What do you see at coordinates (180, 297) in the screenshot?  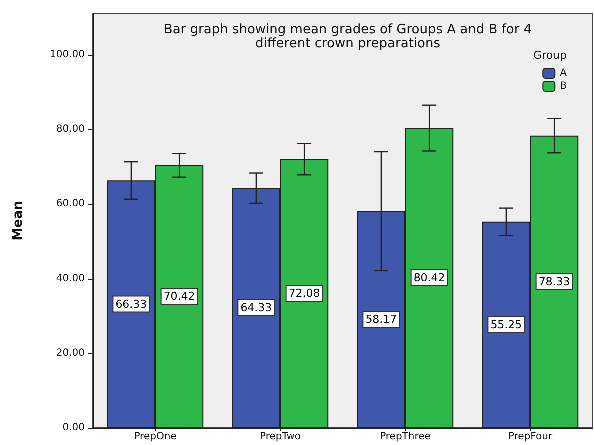 I see `data-label: 70.42` at bounding box center [180, 297].